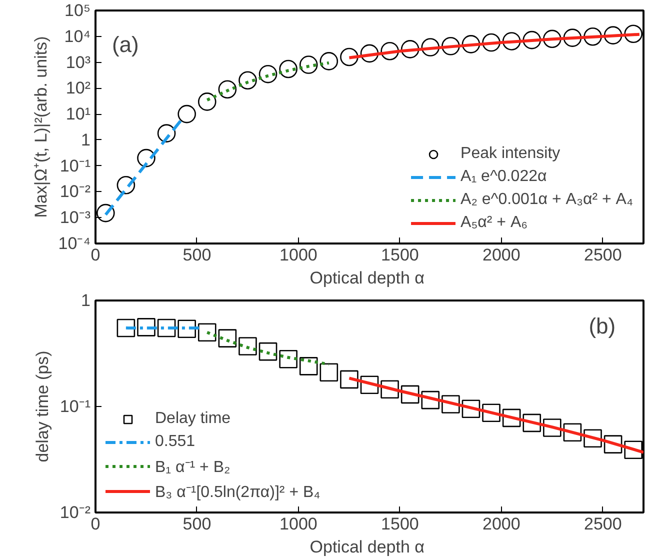 Image resolution: width=658 pixels, height=559 pixels. Describe the element at coordinates (125, 45) in the screenshot. I see `annotation: (a)` at that location.